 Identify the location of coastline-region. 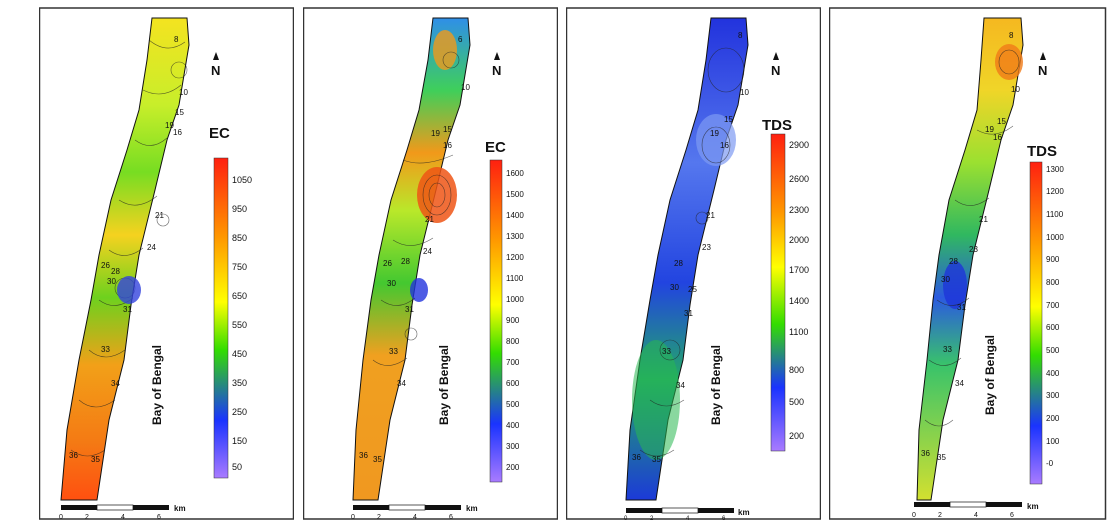
(125, 259).